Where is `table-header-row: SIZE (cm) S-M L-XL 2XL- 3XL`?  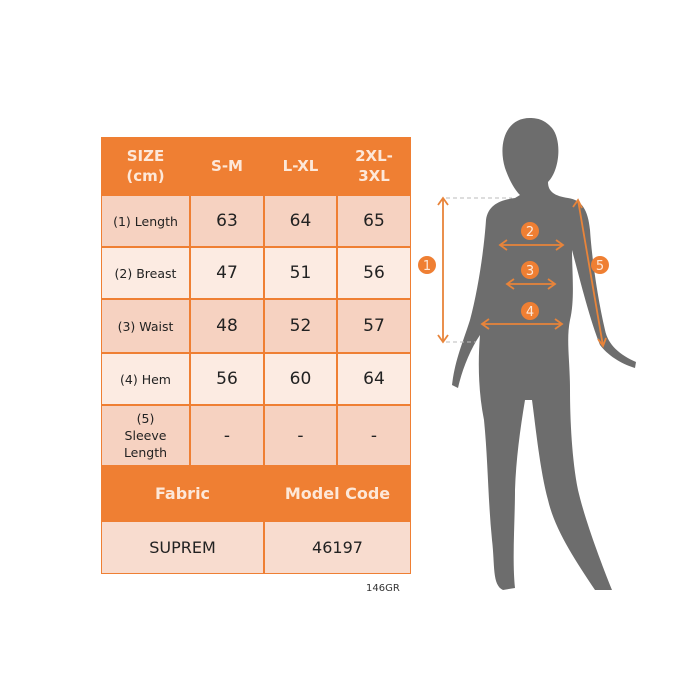 table-header-row: SIZE (cm) S-M L-XL 2XL- 3XL is located at coordinates (256, 166).